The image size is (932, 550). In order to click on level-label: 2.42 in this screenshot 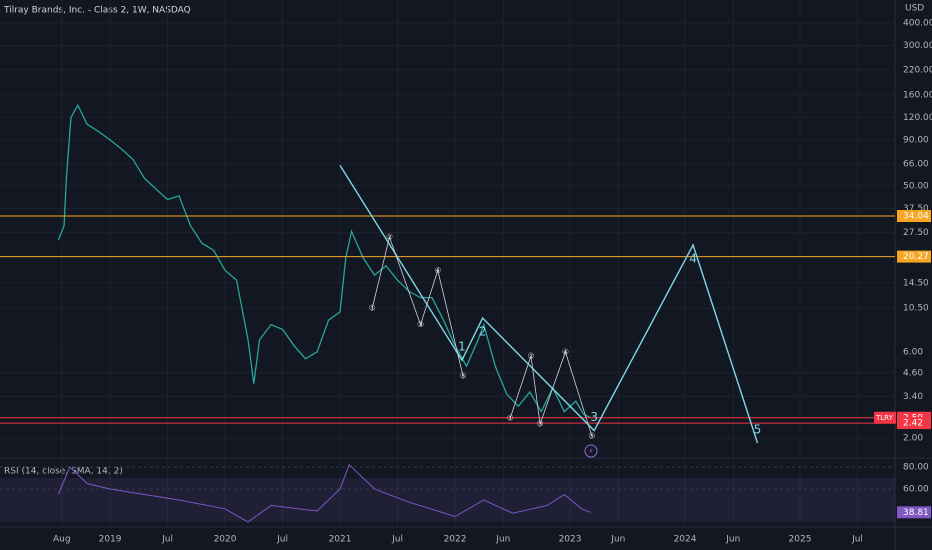, I will do `click(913, 424)`.